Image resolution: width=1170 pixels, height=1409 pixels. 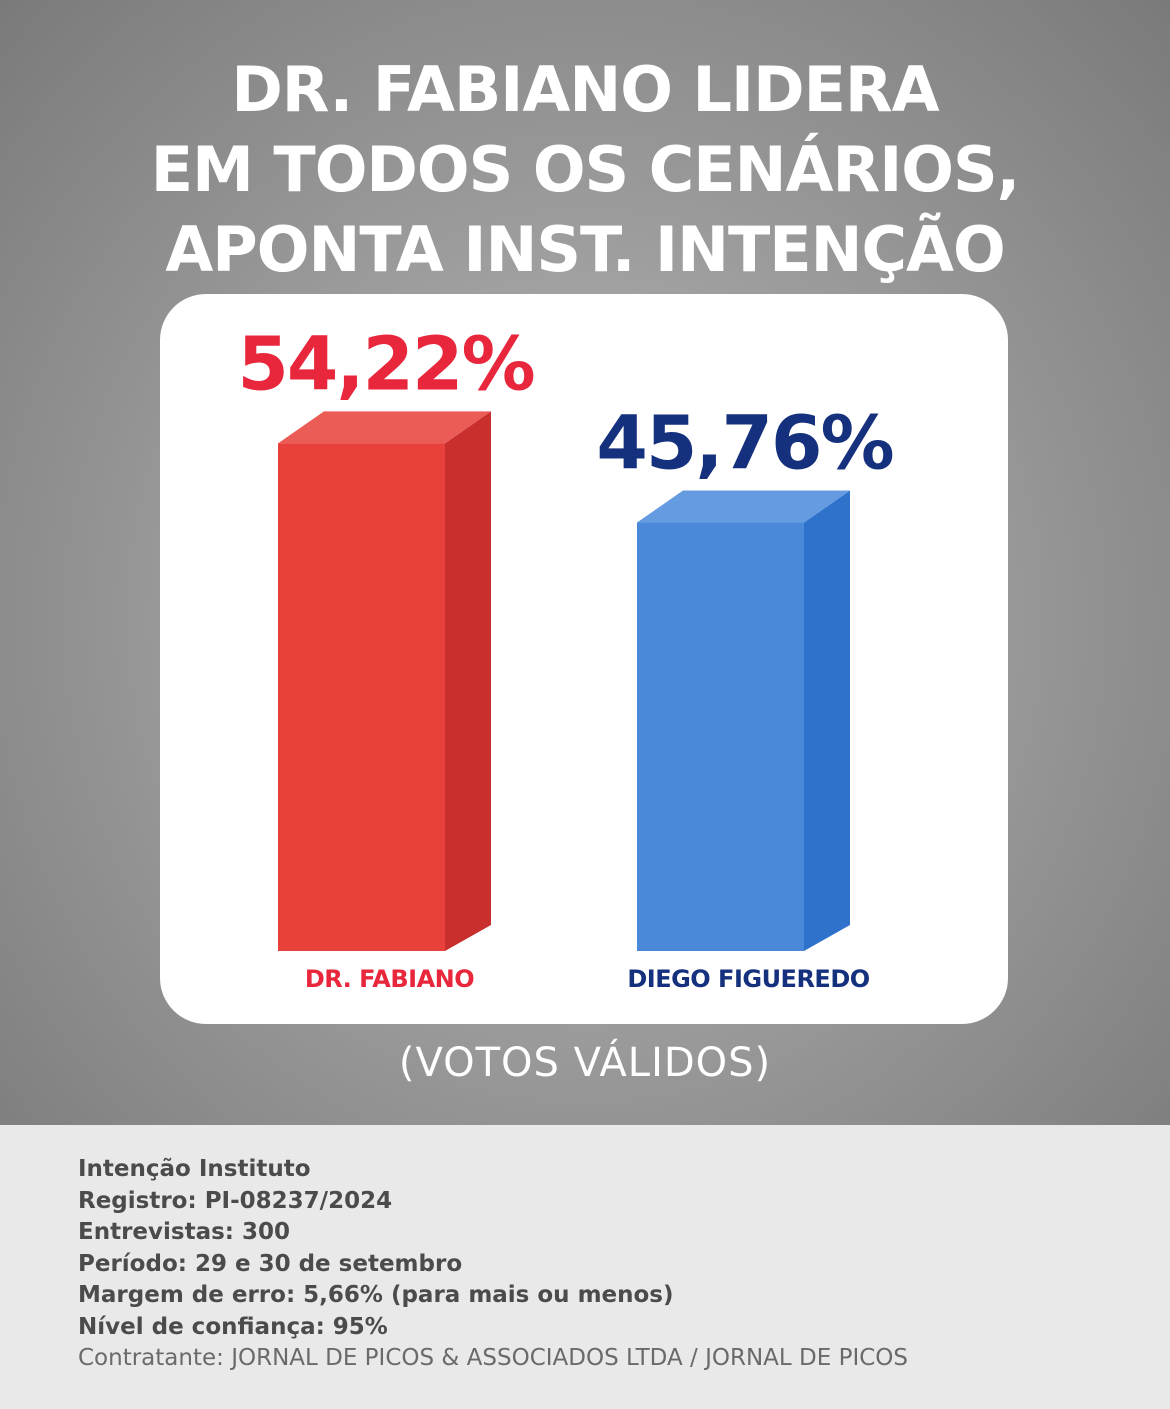 What do you see at coordinates (184, 1232) in the screenshot?
I see `entrevistas-text: Entrevistas: 300` at bounding box center [184, 1232].